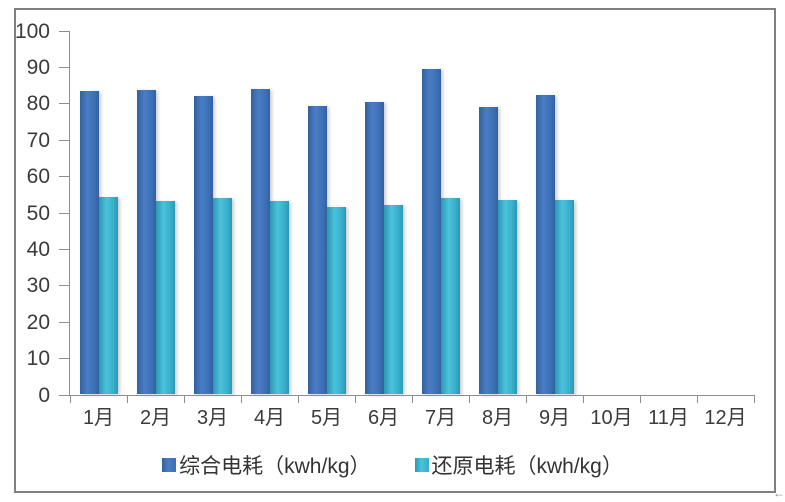 This screenshot has width=785, height=502. What do you see at coordinates (38, 286) in the screenshot?
I see `y-axis-tick-label: 30` at bounding box center [38, 286].